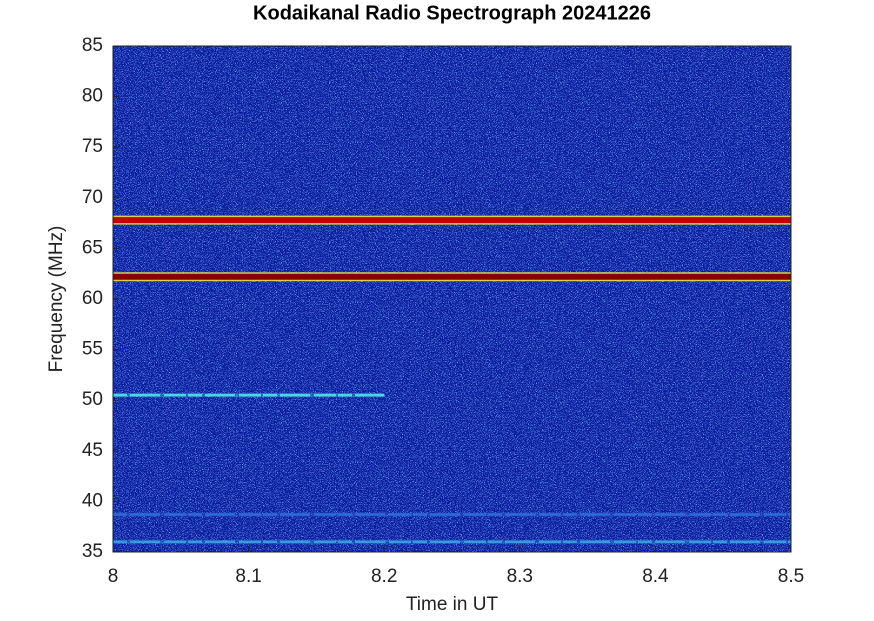 The image size is (874, 621). Describe the element at coordinates (92, 197) in the screenshot. I see `y-tick-label: 70` at that location.